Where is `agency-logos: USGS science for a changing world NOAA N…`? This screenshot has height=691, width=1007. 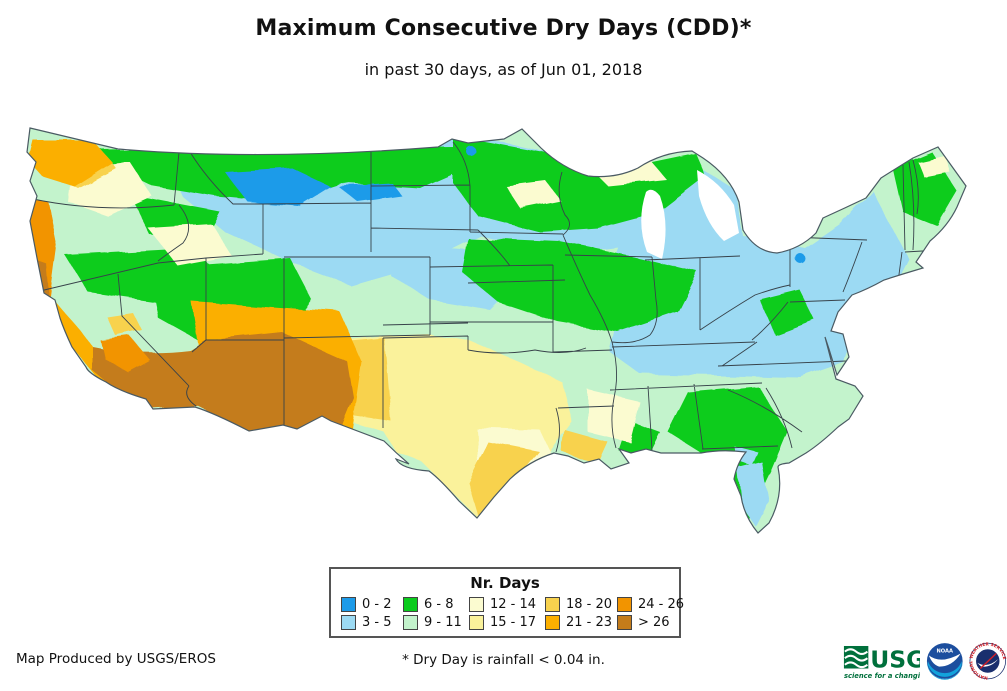
agency-logos: USGS science for a changing world NOAA N… is located at coordinates (925, 661).